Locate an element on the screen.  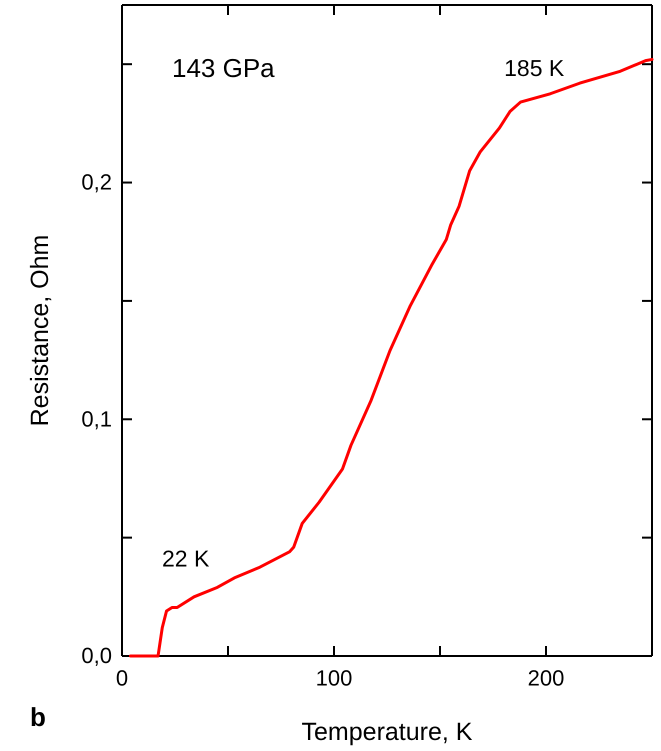
y-tick-label: 0,2 is located at coordinates (96, 182).